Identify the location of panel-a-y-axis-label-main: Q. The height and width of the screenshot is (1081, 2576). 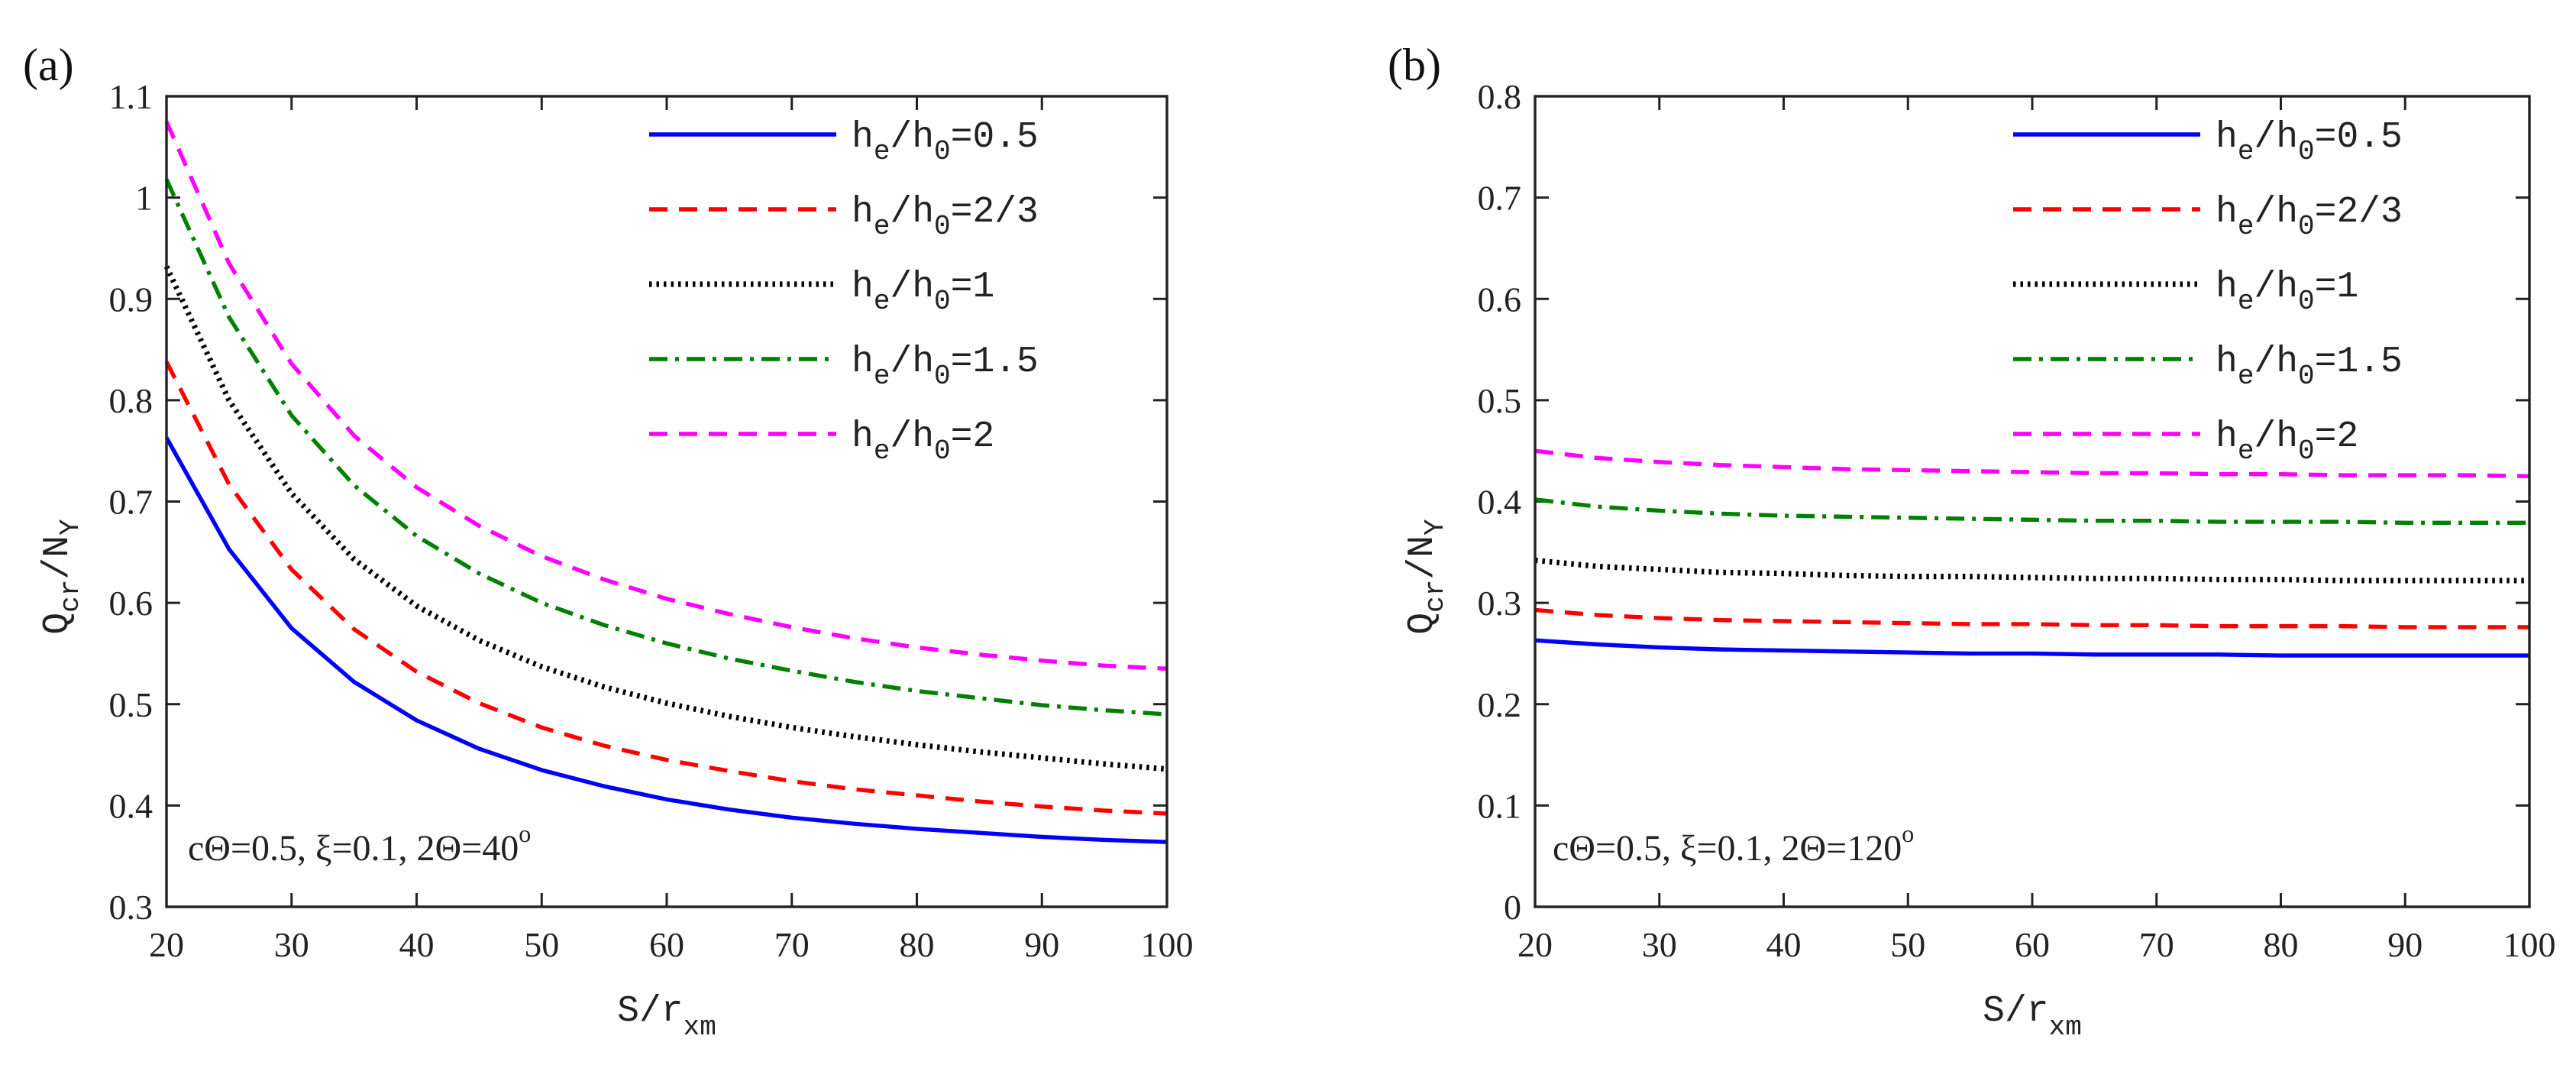
(58, 624).